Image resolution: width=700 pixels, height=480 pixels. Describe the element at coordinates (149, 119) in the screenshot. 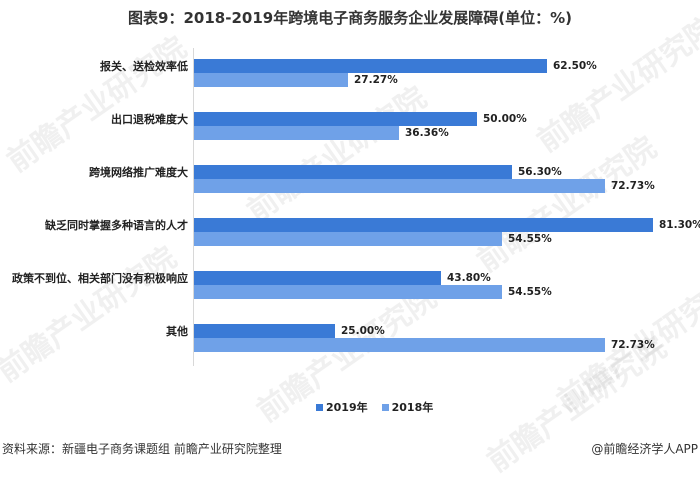

I see `category-label: 出口退税难度大` at that location.